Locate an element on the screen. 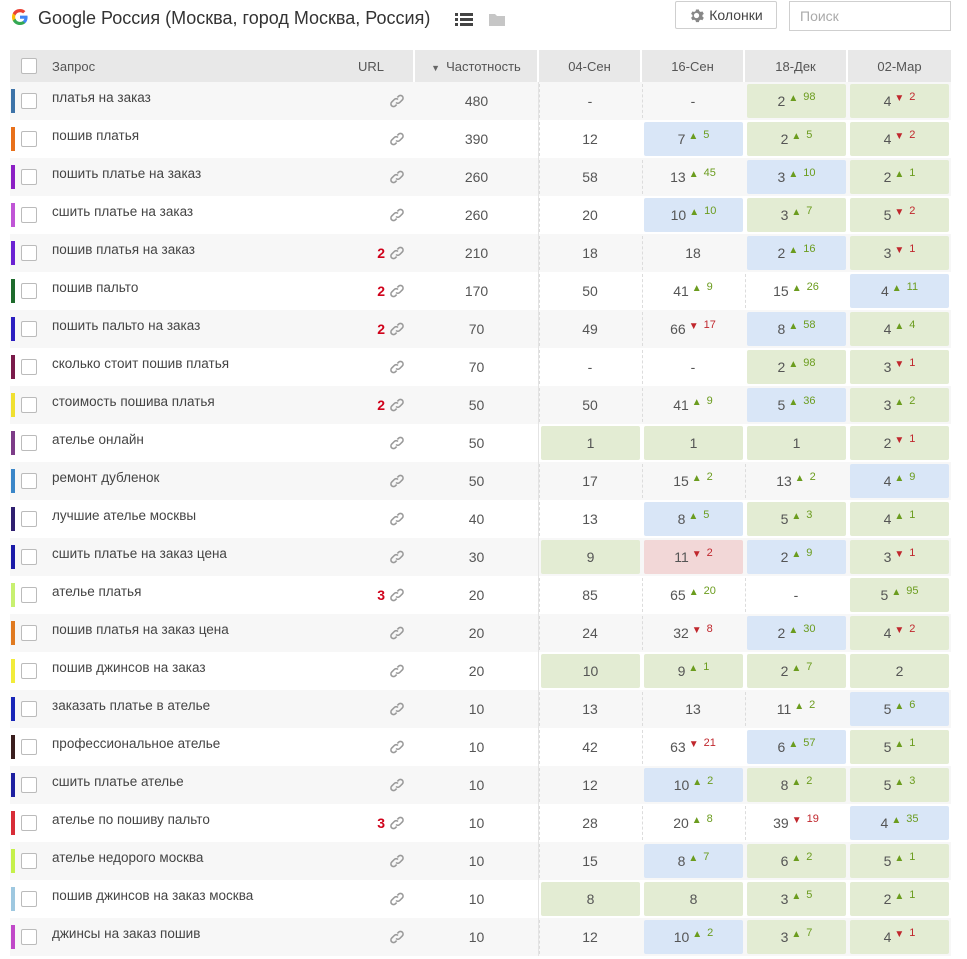 The height and width of the screenshot is (959, 967). url-header-label: URL is located at coordinates (371, 66).